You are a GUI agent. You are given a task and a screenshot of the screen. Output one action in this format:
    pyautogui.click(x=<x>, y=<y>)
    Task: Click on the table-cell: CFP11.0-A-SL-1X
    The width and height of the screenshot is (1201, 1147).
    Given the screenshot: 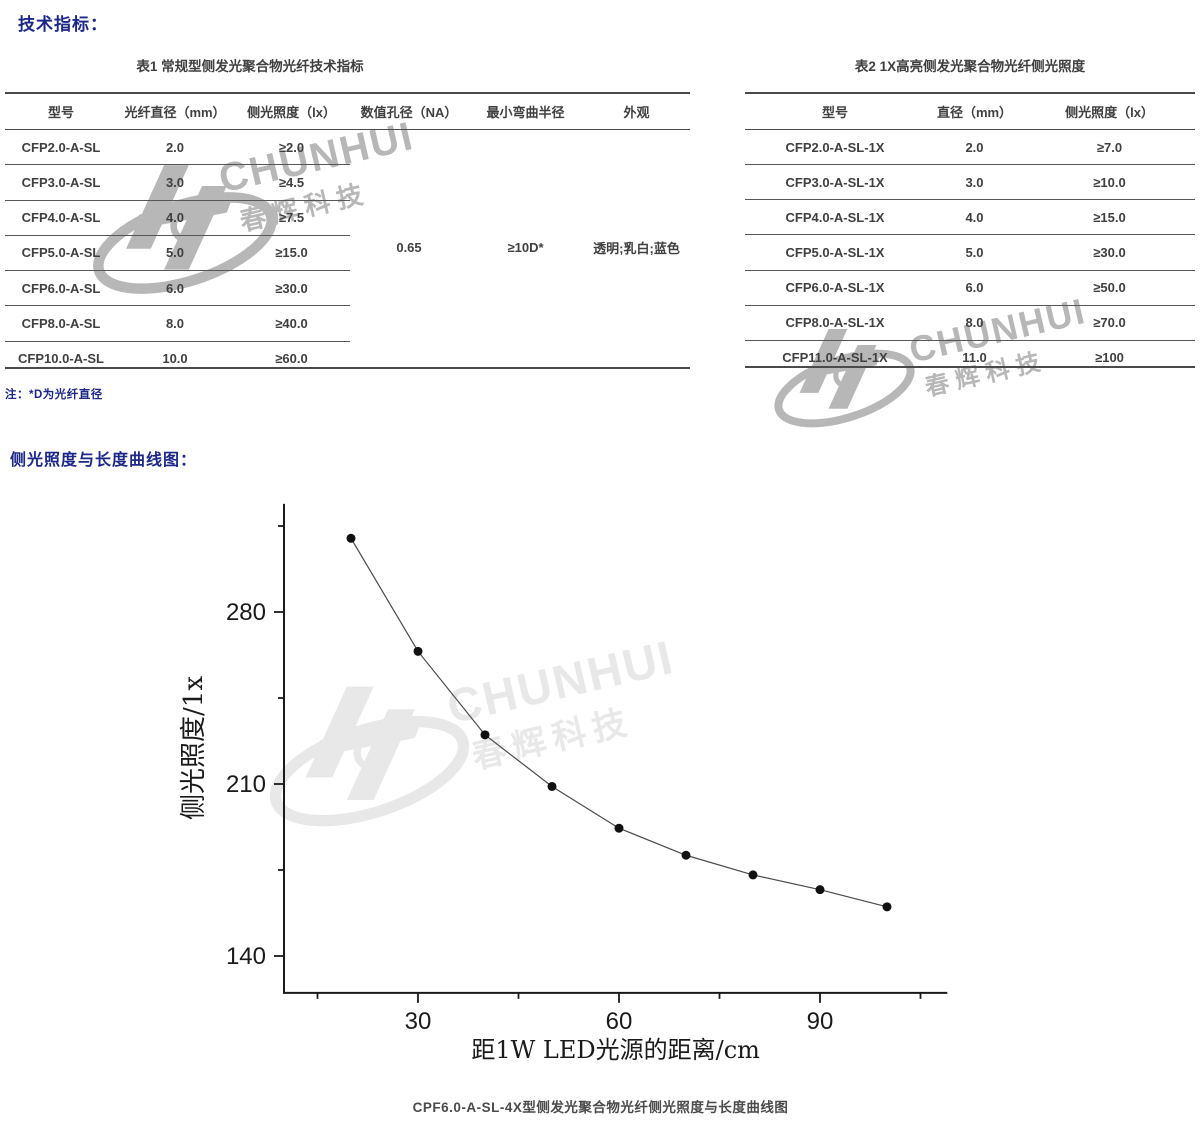 What is the action you would take?
    pyautogui.click(x=835, y=358)
    